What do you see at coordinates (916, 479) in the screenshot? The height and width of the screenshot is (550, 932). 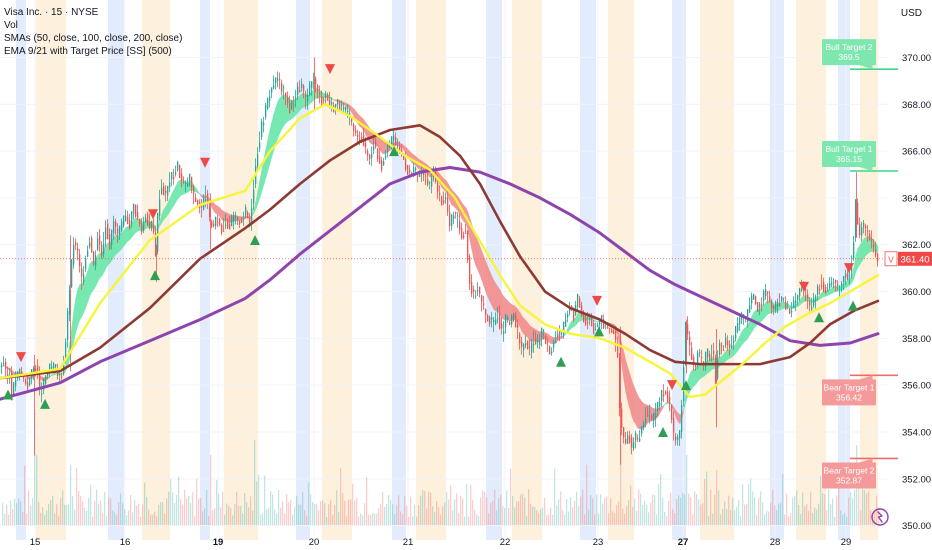 I see `price-tick-label: 352.00` at bounding box center [916, 479].